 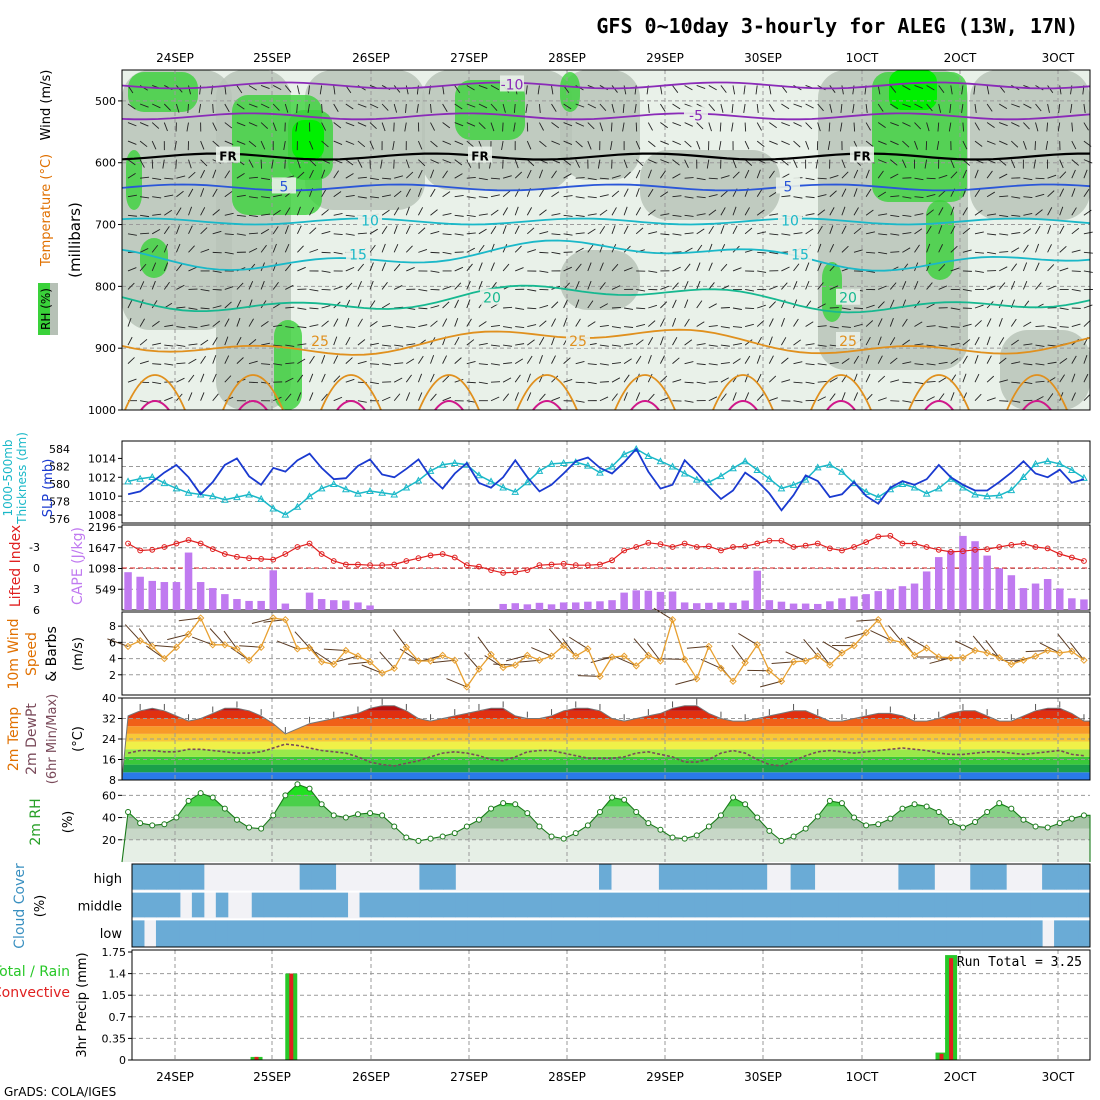 What do you see at coordinates (1030, 145) in the screenshot?
I see `rh-moist-area` at bounding box center [1030, 145].